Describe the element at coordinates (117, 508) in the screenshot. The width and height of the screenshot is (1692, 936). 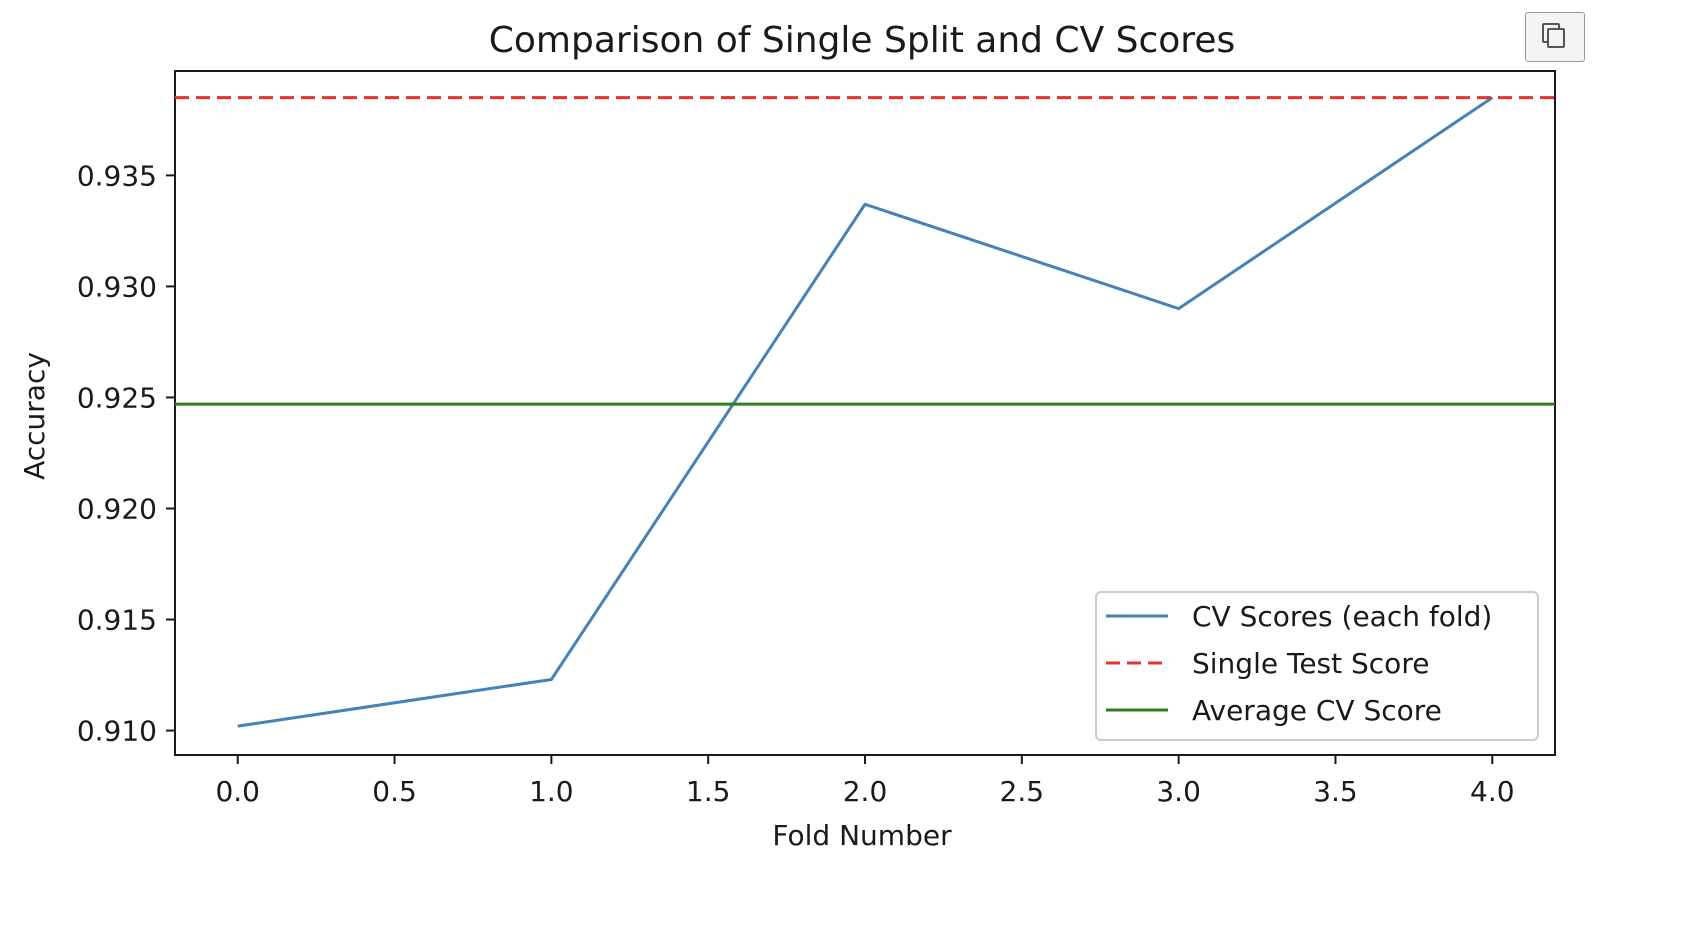
I see `y-tick-label: 0.920` at that location.